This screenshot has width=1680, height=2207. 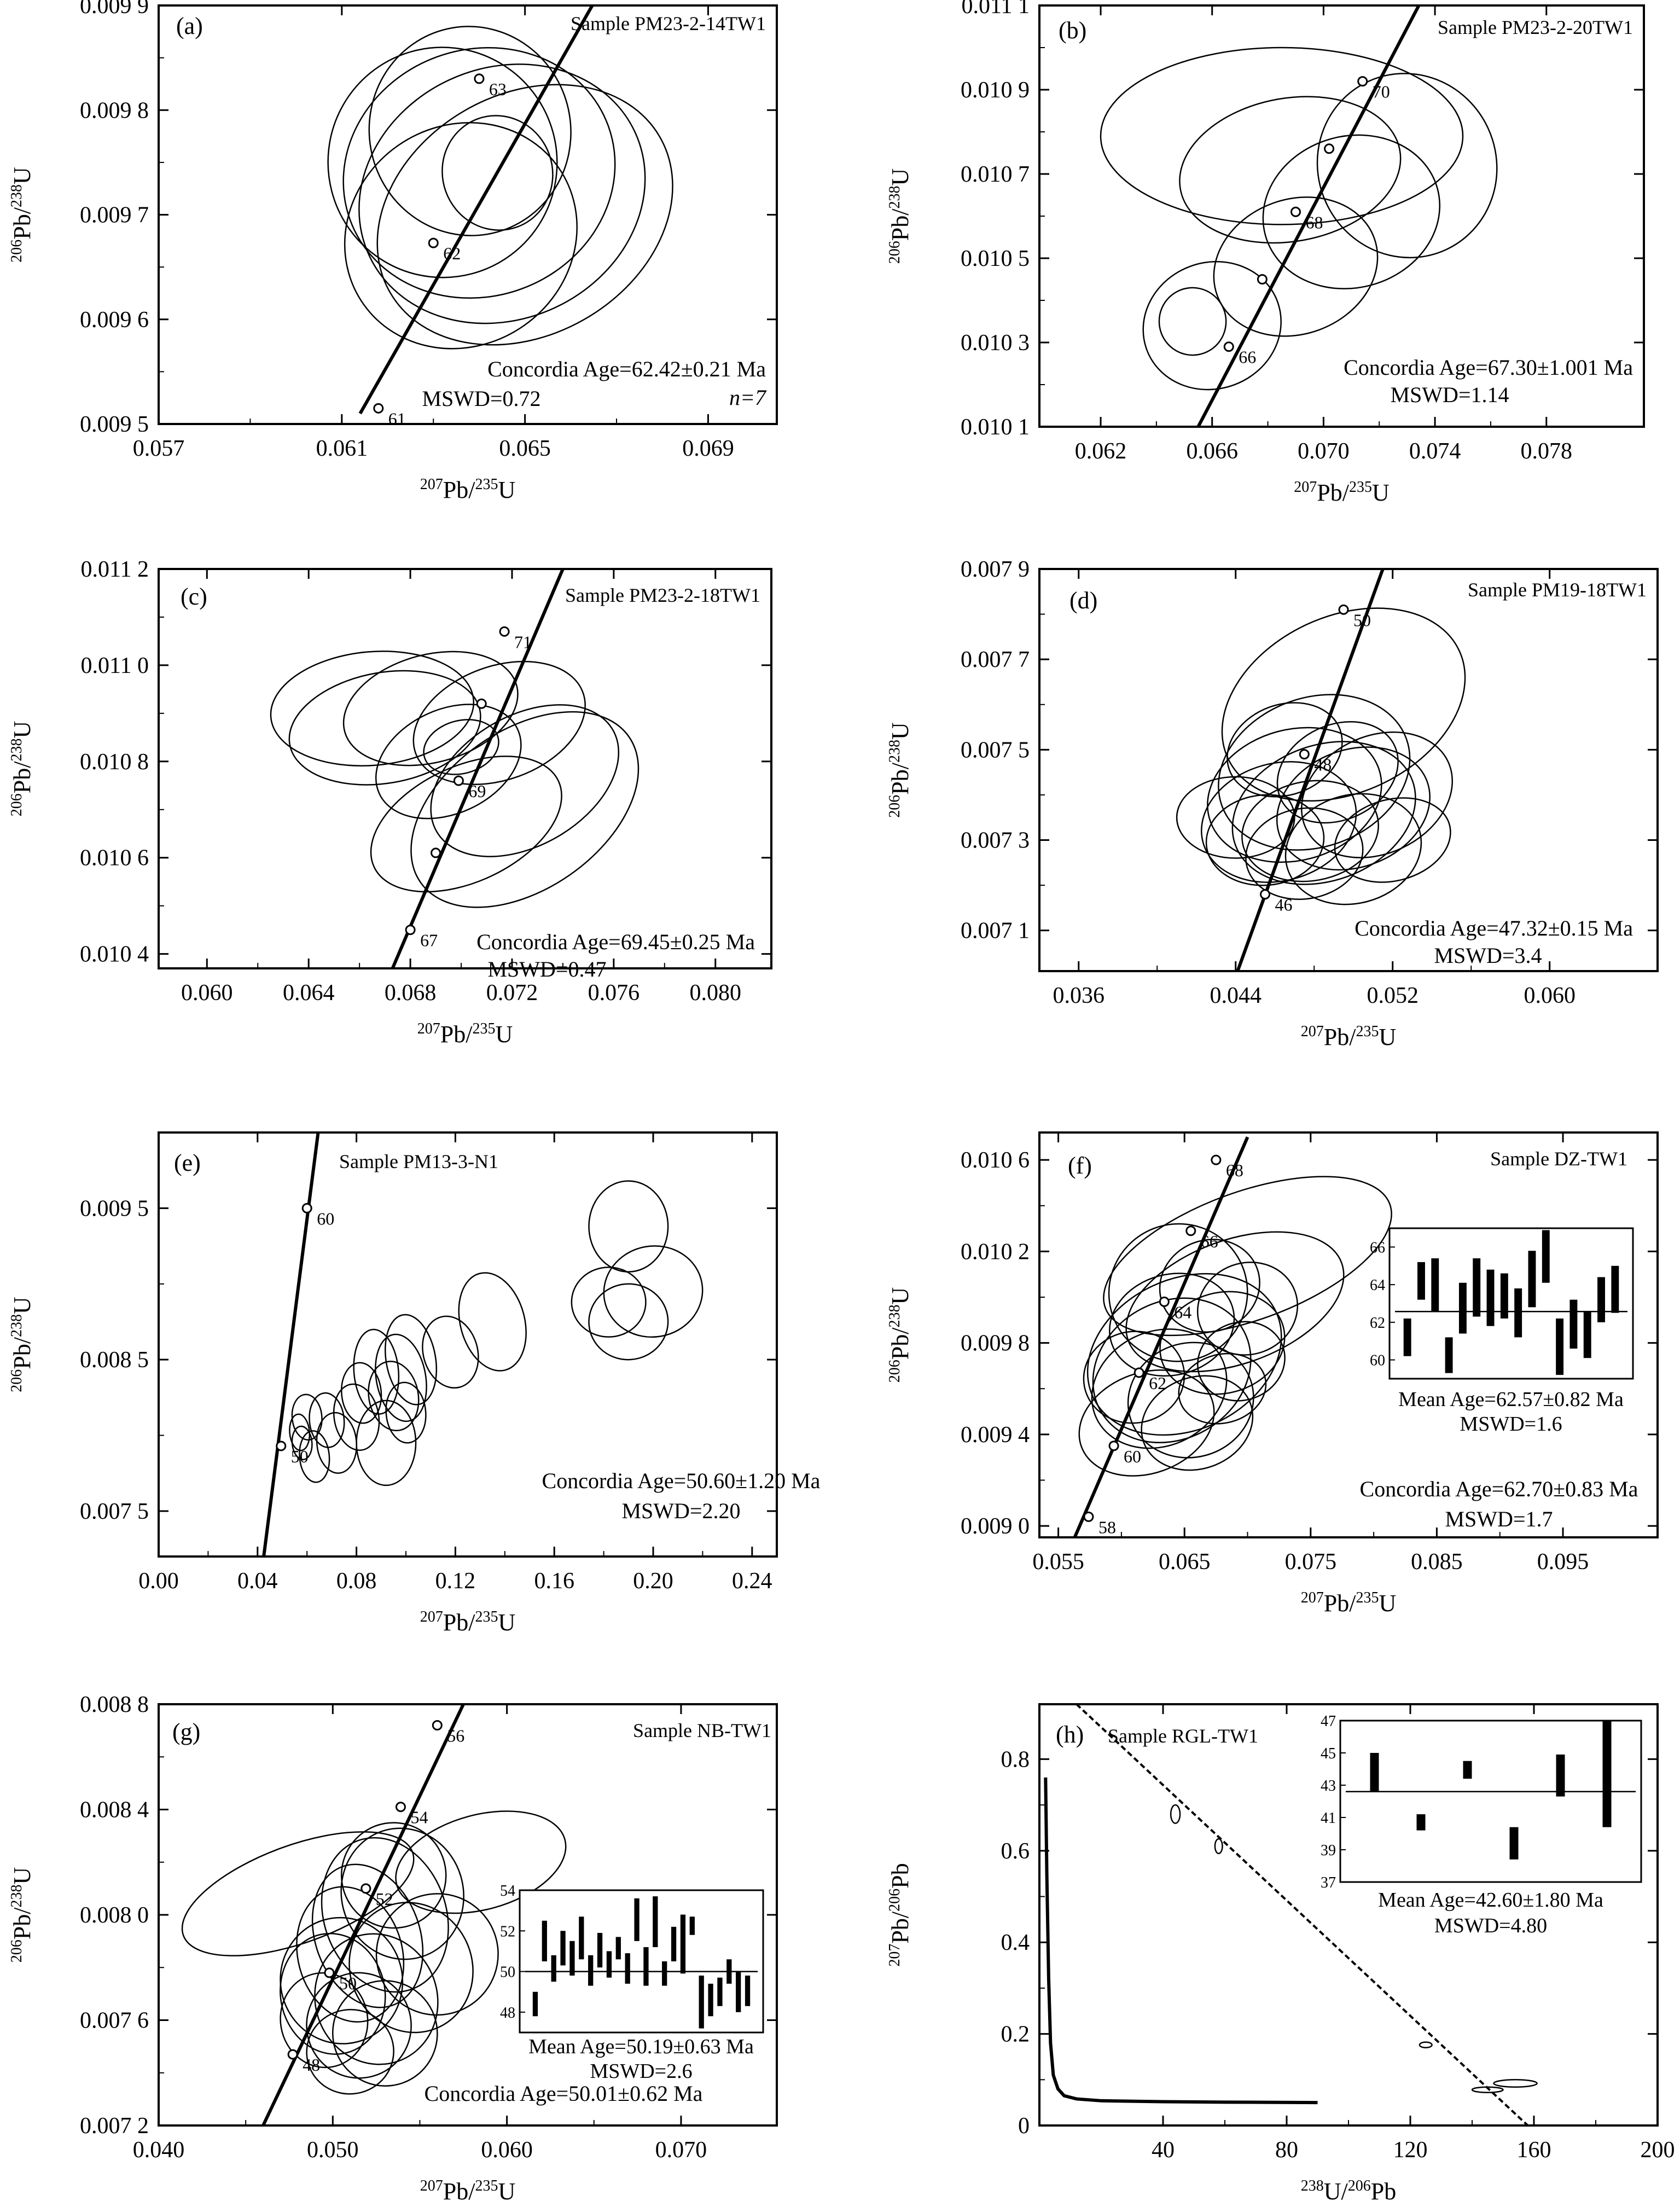 I want to click on y-tick-label: 0.007 3, so click(x=995, y=841).